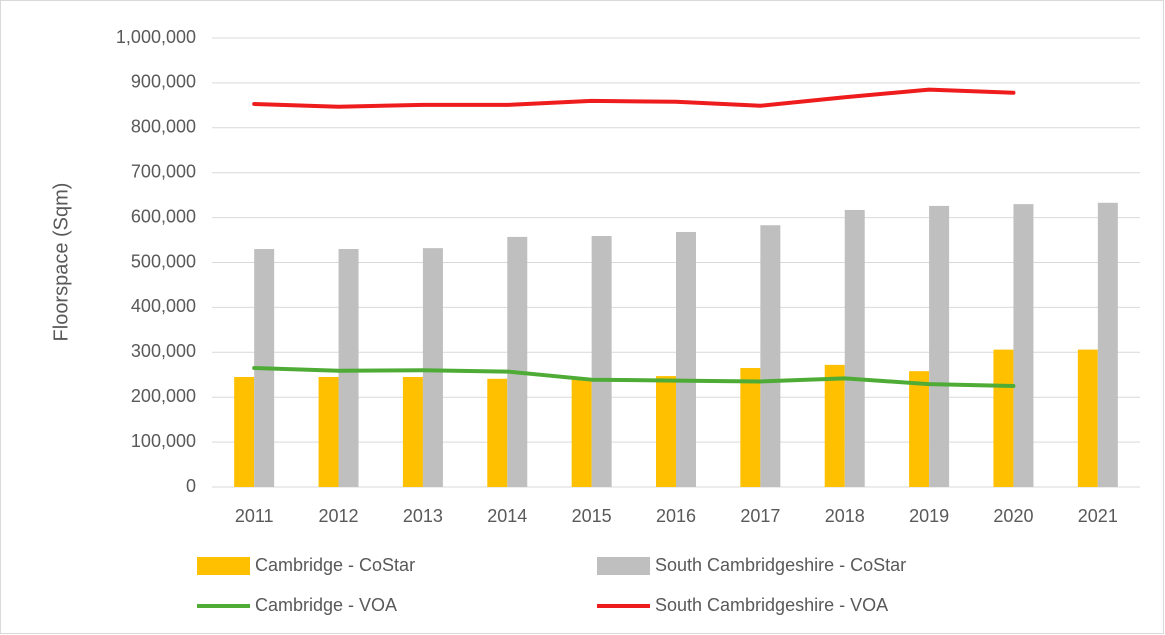  Describe the element at coordinates (339, 516) in the screenshot. I see `x-tick-label: 2012` at that location.